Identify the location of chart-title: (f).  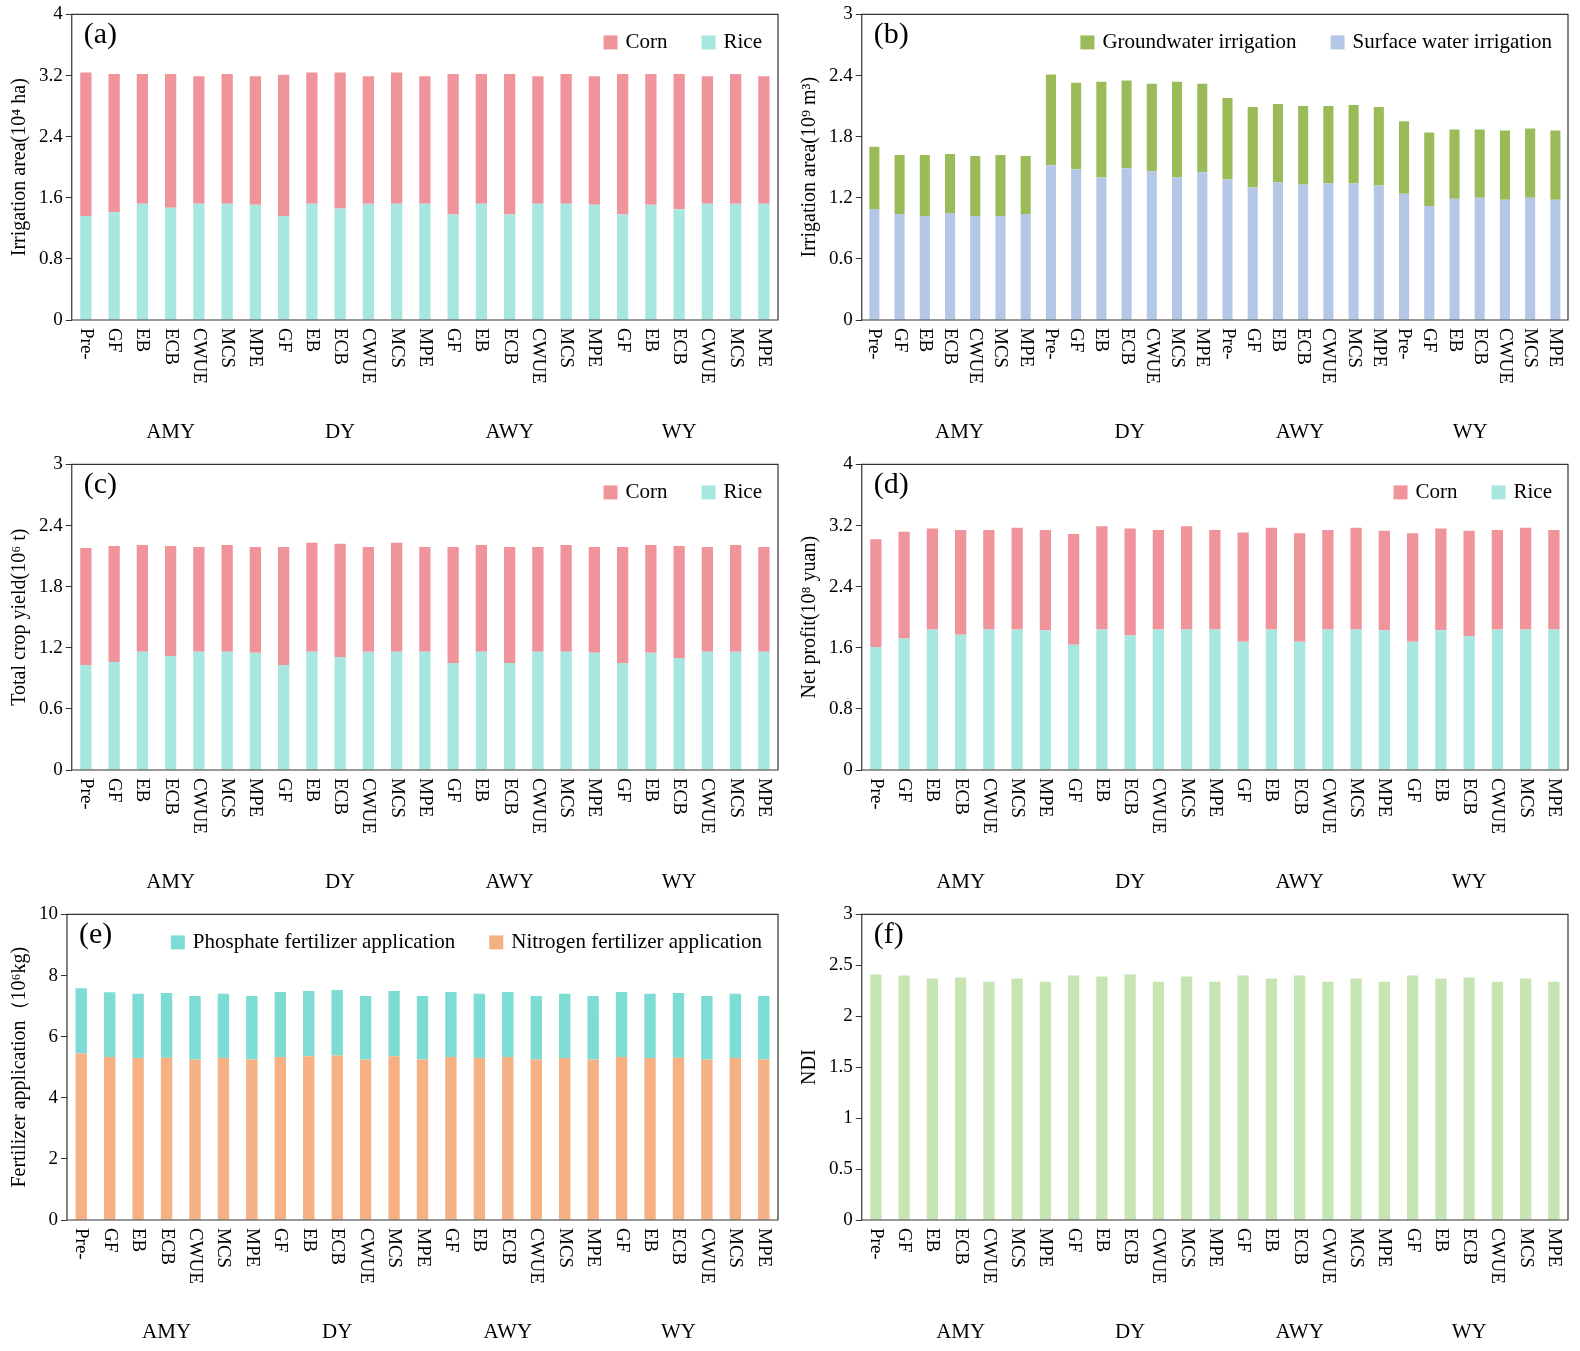
(888, 933).